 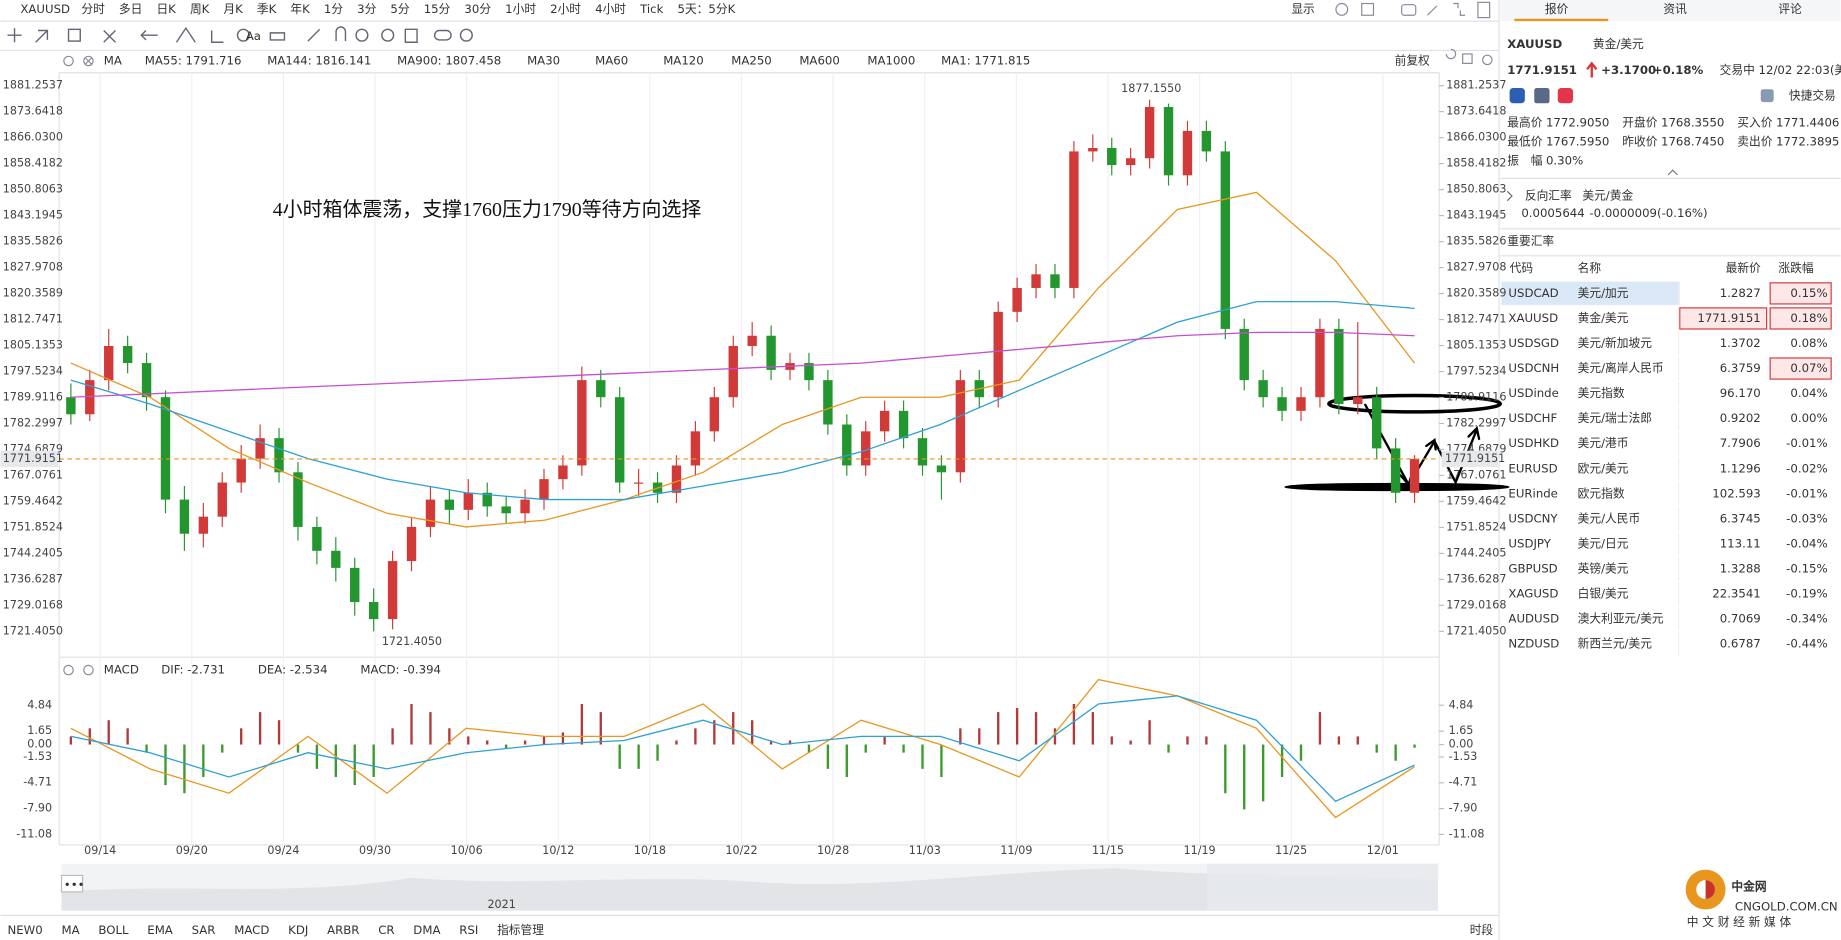 I want to click on panel-icons, so click(x=1640, y=145).